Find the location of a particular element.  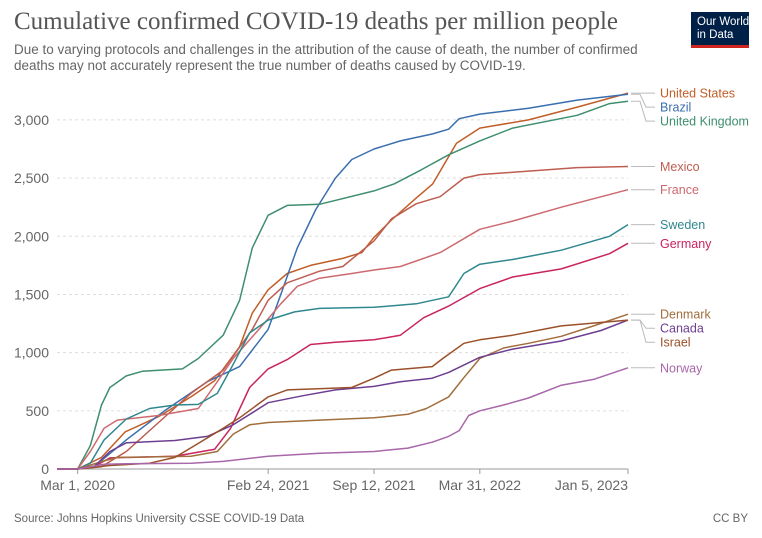

y-tick-label: 2,000 is located at coordinates (31, 236).